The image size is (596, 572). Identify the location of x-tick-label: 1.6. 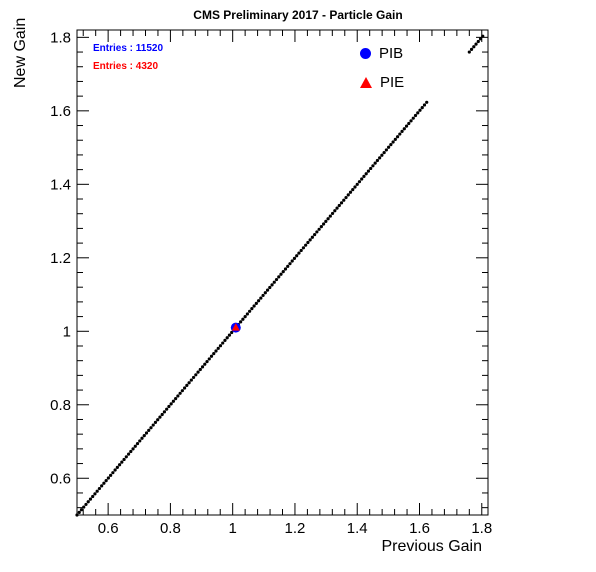
(419, 528).